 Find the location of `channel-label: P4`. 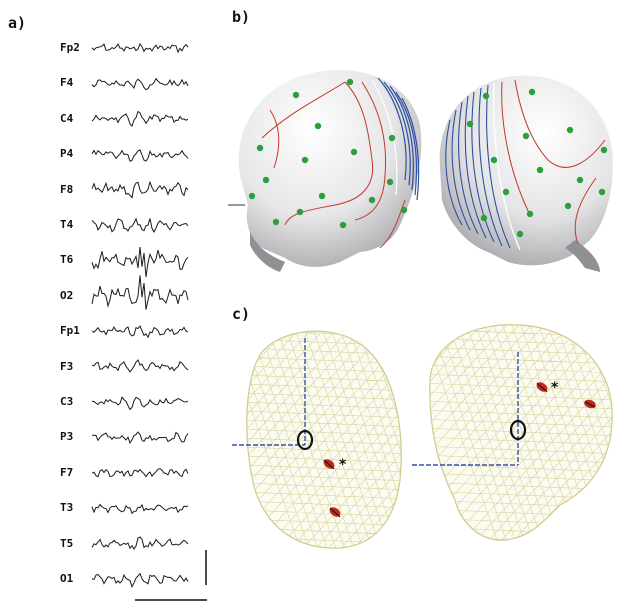

channel-label: P4 is located at coordinates (67, 154).